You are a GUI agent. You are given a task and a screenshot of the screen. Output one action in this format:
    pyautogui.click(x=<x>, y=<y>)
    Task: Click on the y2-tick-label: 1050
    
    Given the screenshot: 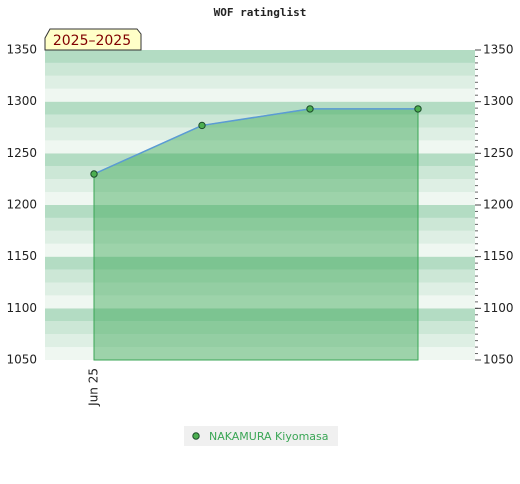 What is the action you would take?
    pyautogui.click(x=498, y=360)
    